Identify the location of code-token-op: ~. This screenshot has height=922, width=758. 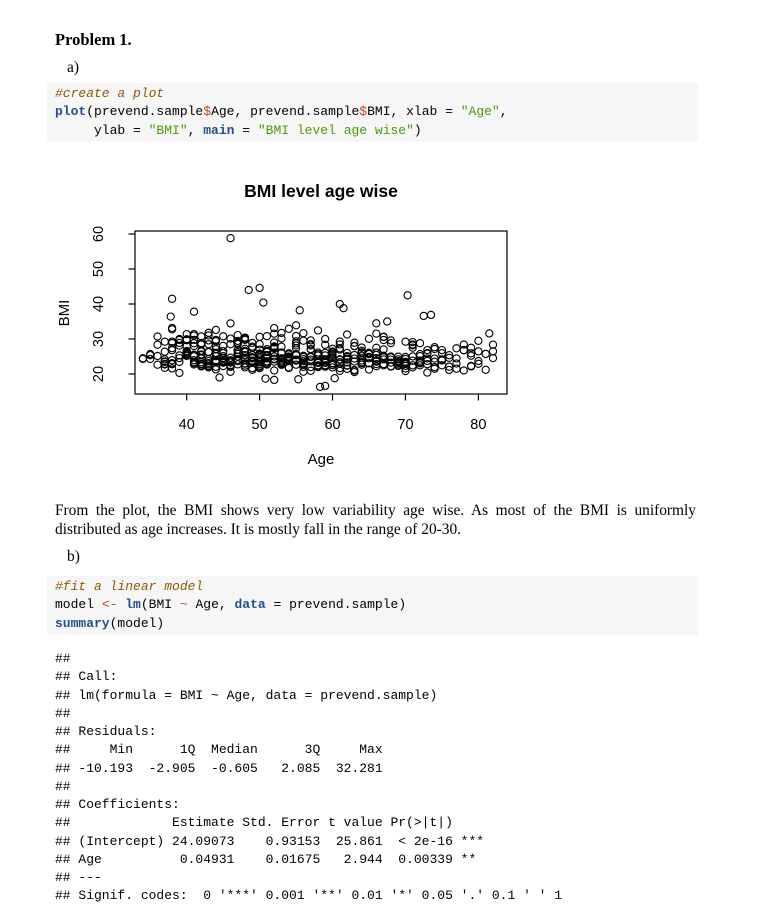
(183, 605).